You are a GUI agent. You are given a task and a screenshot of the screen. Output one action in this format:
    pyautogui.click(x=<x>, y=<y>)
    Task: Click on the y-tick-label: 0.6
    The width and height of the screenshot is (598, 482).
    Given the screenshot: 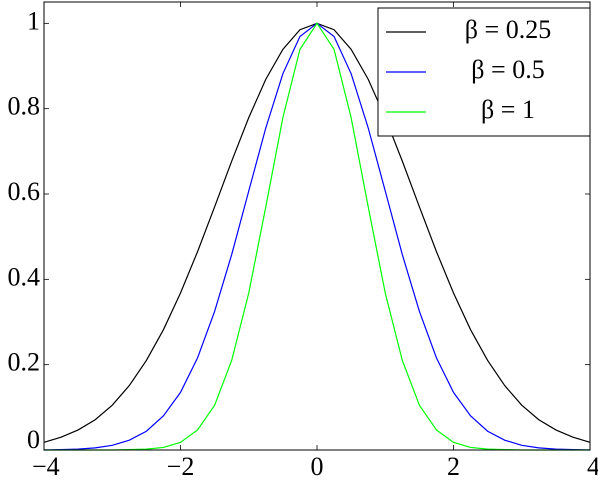 What is the action you would take?
    pyautogui.click(x=24, y=191)
    